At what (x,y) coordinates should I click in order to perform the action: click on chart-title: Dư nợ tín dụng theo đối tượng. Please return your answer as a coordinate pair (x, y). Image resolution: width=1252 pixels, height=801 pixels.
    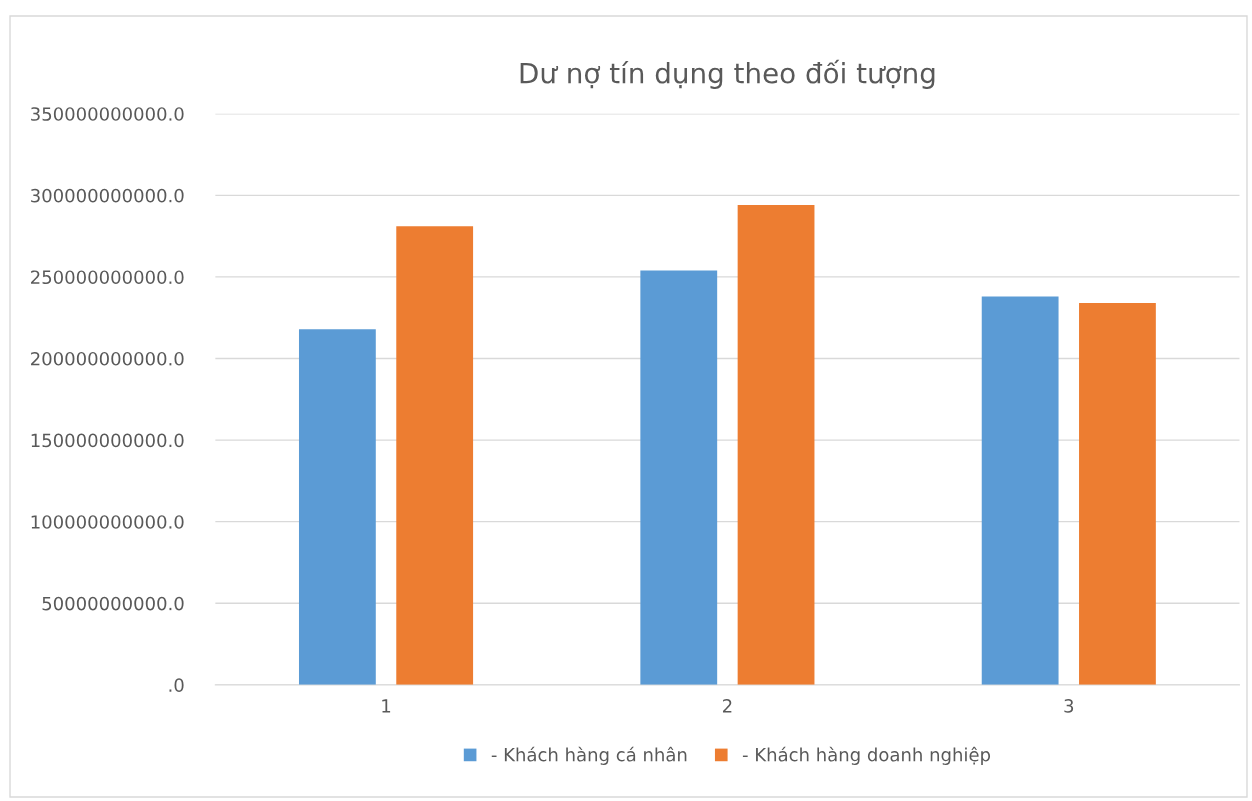
    Looking at the image, I should click on (727, 74).